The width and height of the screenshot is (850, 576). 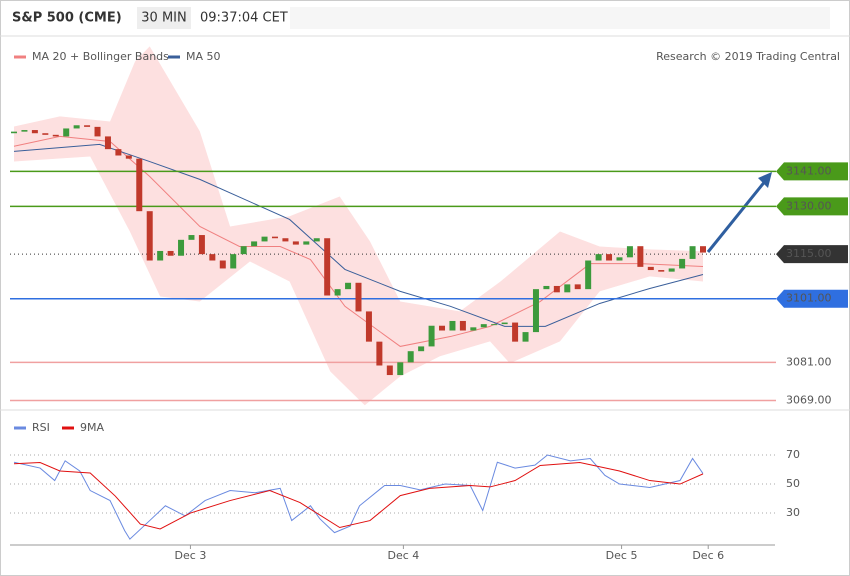 What do you see at coordinates (793, 512) in the screenshot?
I see `y-tick-label: 30` at bounding box center [793, 512].